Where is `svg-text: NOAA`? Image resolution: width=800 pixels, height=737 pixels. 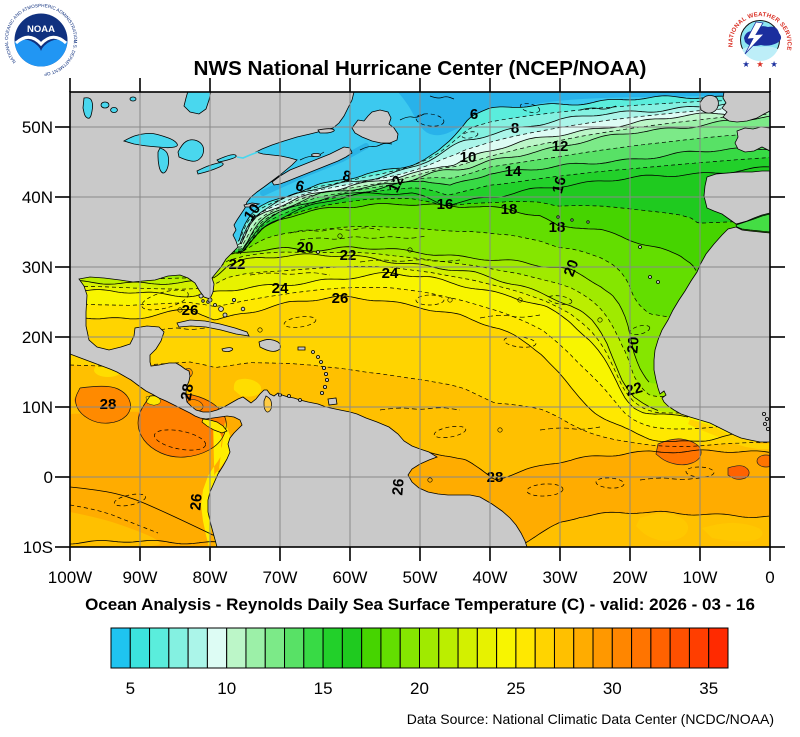
svg-text: NOAA is located at coordinates (41, 29).